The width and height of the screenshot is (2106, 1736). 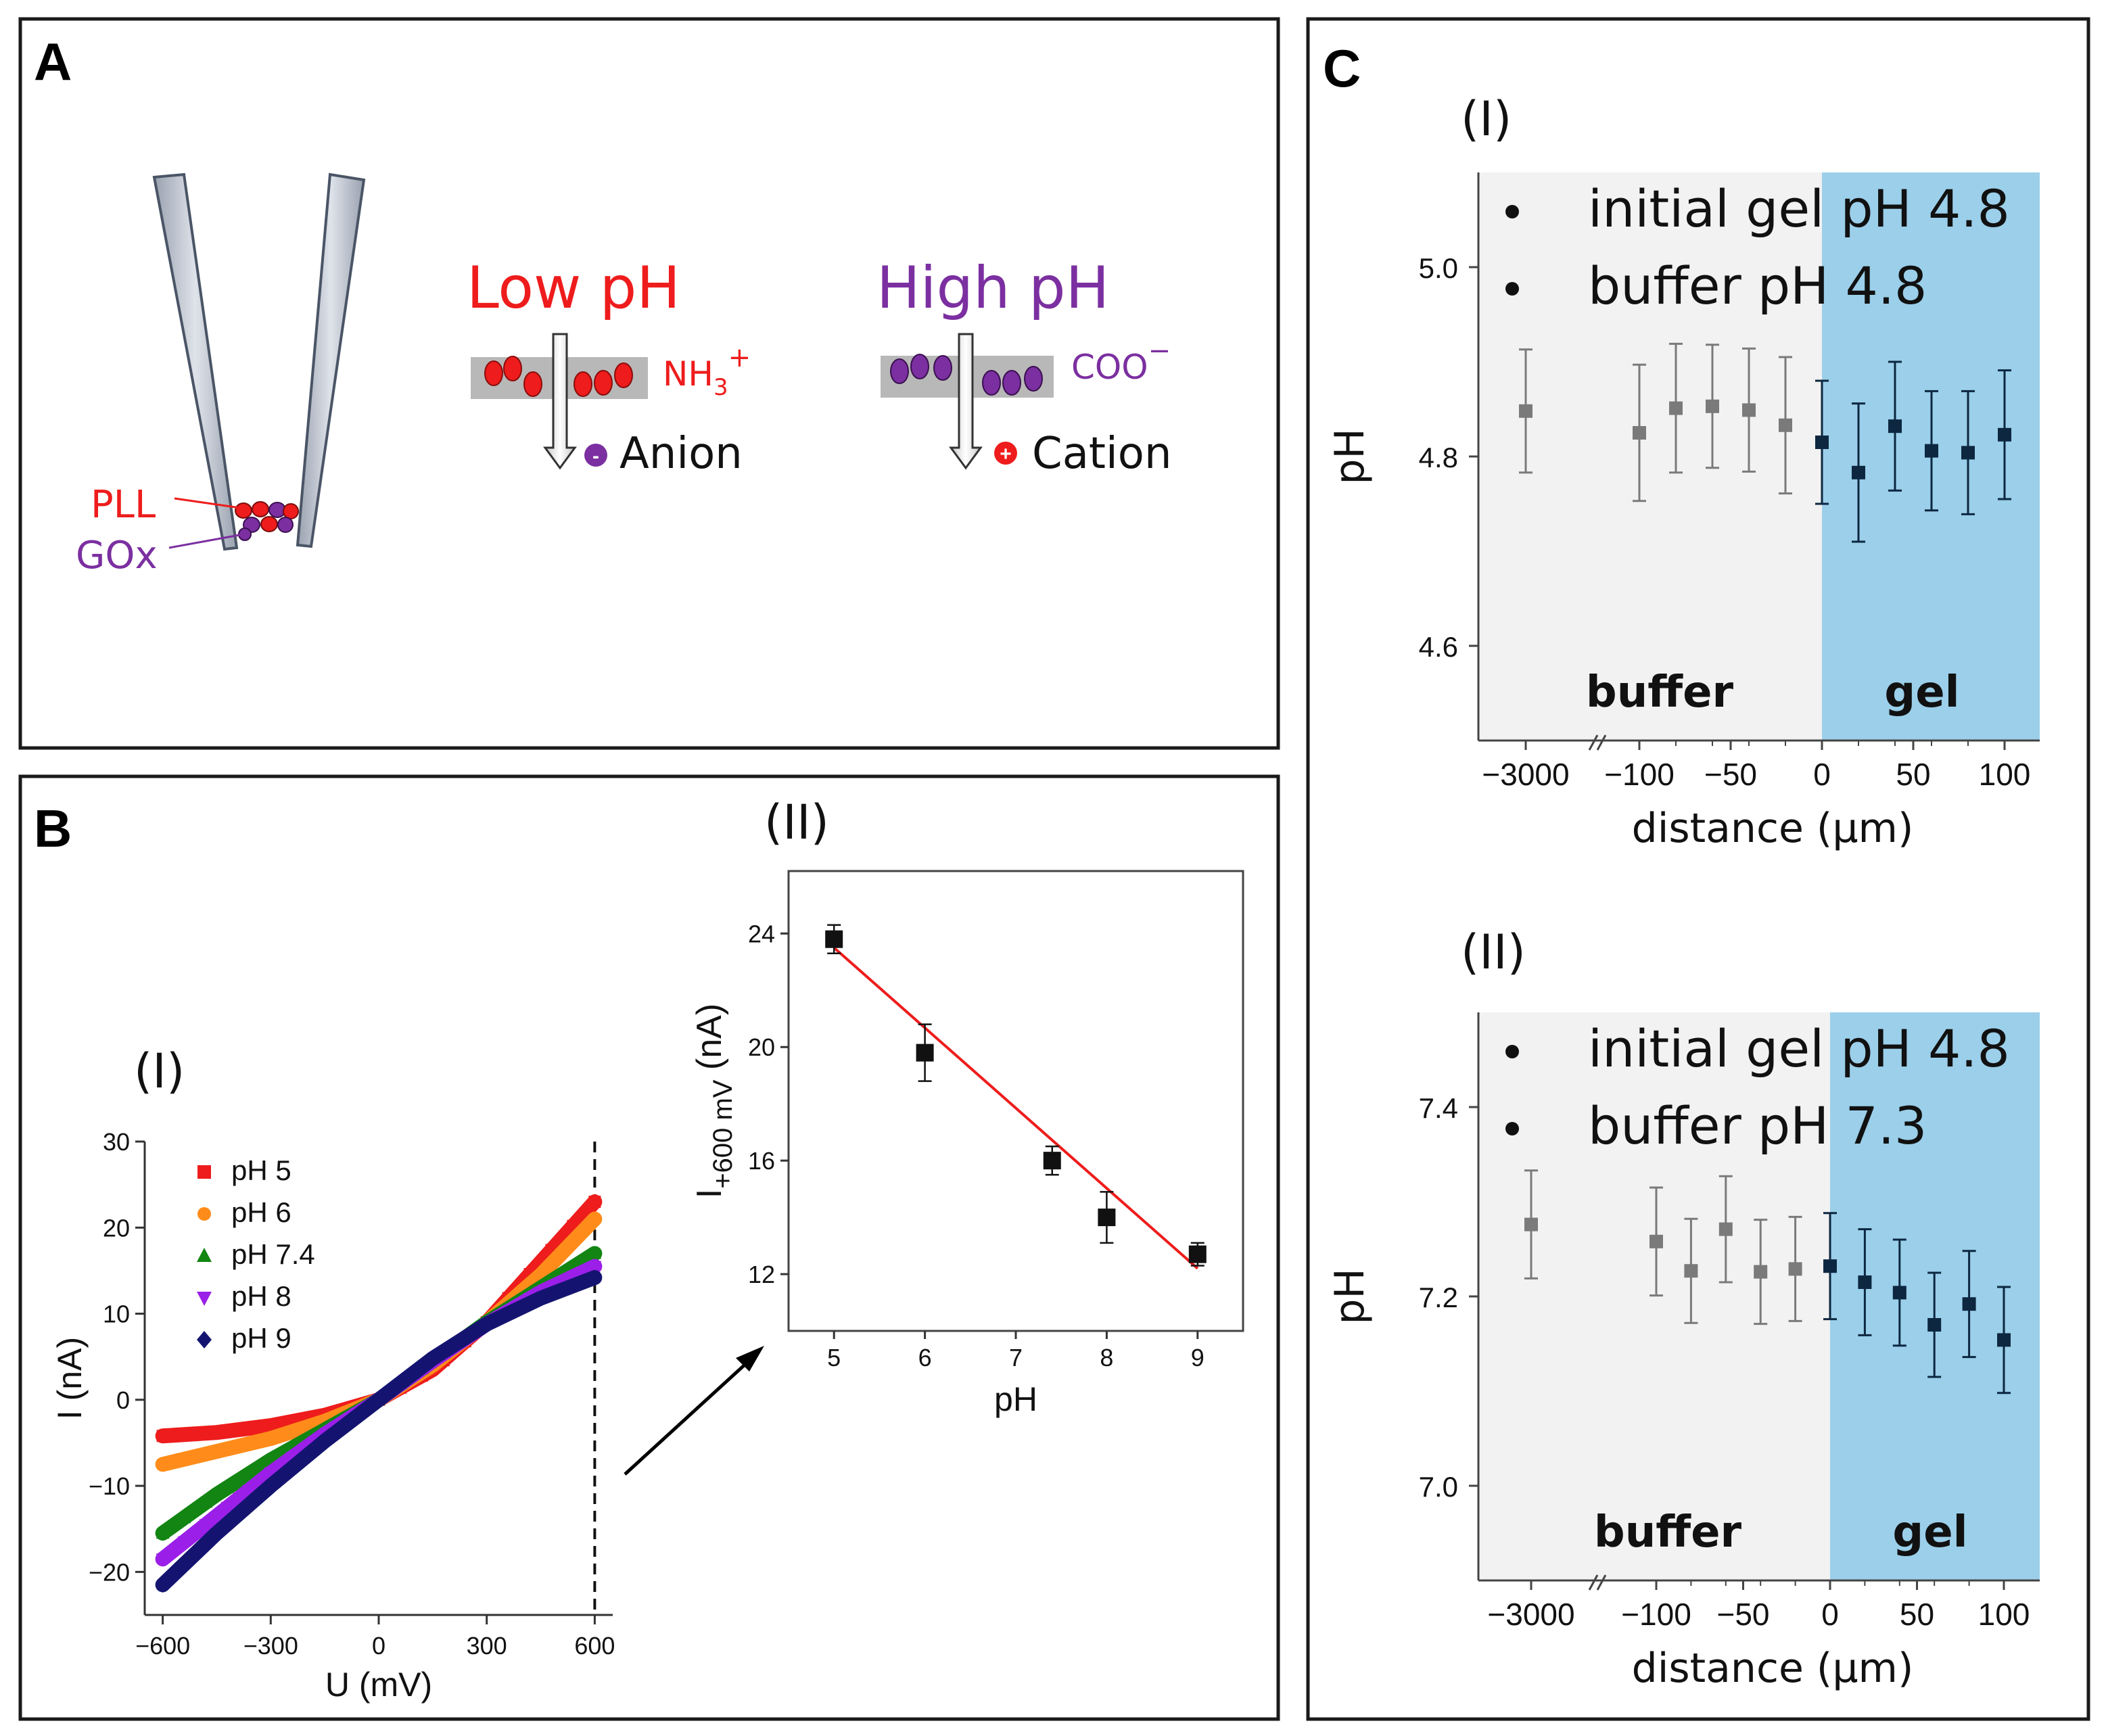 I want to click on y-tick-label: 20, so click(x=762, y=1047).